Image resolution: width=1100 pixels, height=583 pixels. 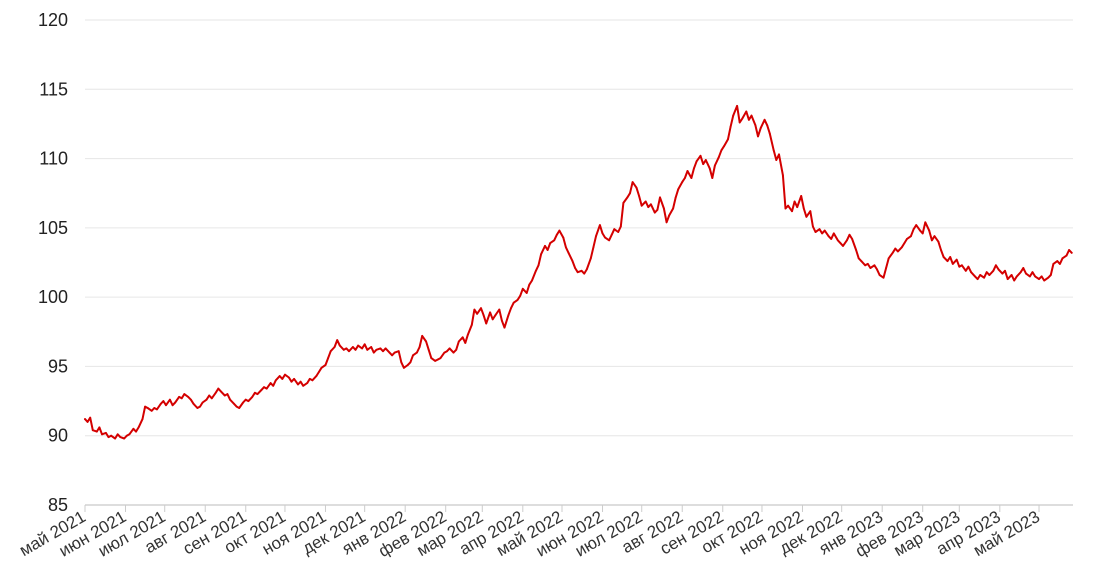 I want to click on y-tick-label: 105, so click(x=53, y=228).